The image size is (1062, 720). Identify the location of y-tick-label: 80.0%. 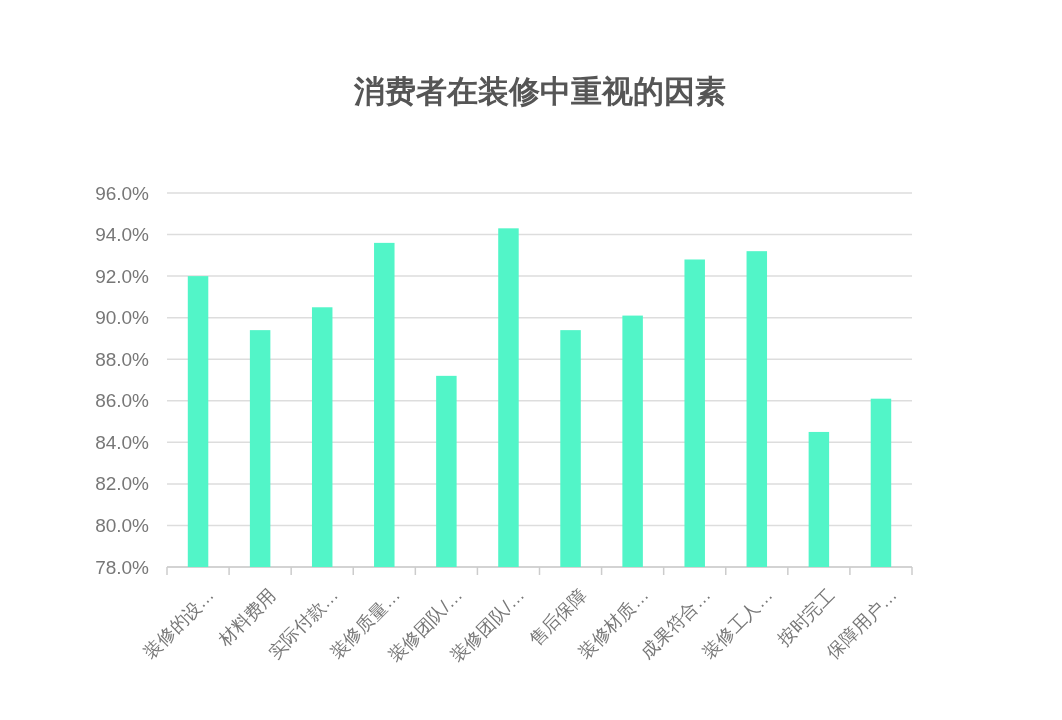
(122, 525).